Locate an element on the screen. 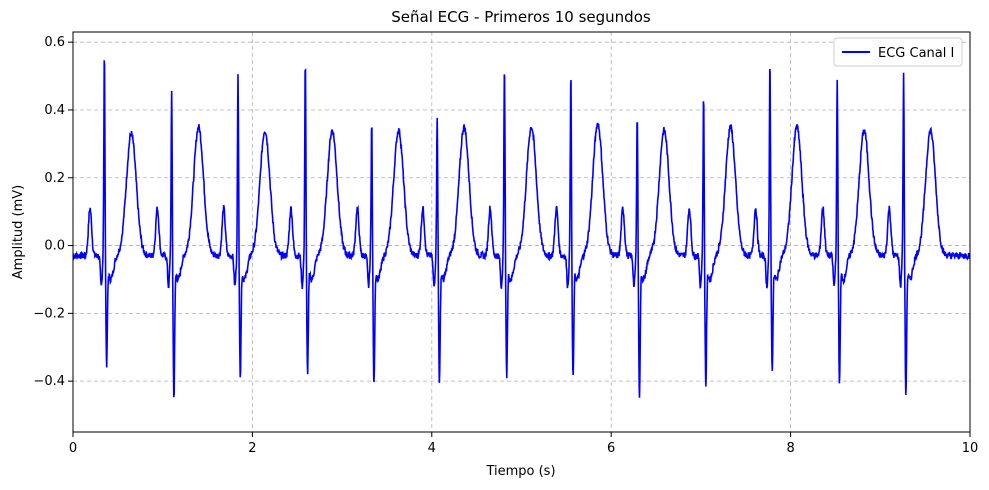  x-axis-ticks: 0 2 4 6 8 10 is located at coordinates (523, 444).